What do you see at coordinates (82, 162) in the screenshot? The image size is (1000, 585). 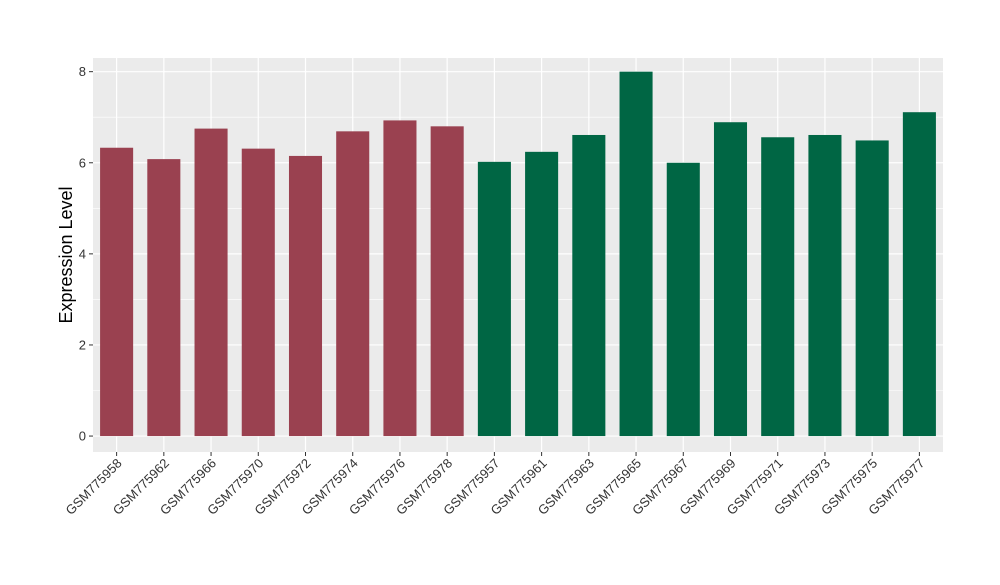 I see `y-tick-label: 6` at bounding box center [82, 162].